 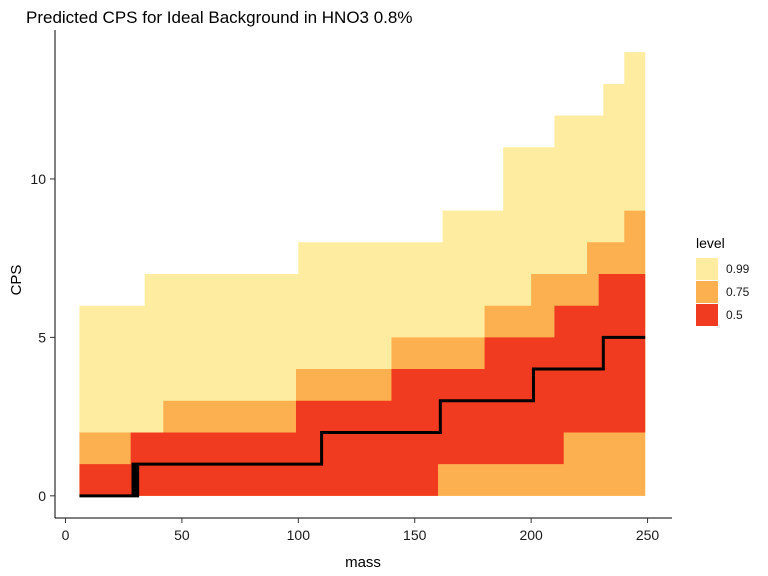 What do you see at coordinates (648, 535) in the screenshot?
I see `x-tick-label: 250` at bounding box center [648, 535].